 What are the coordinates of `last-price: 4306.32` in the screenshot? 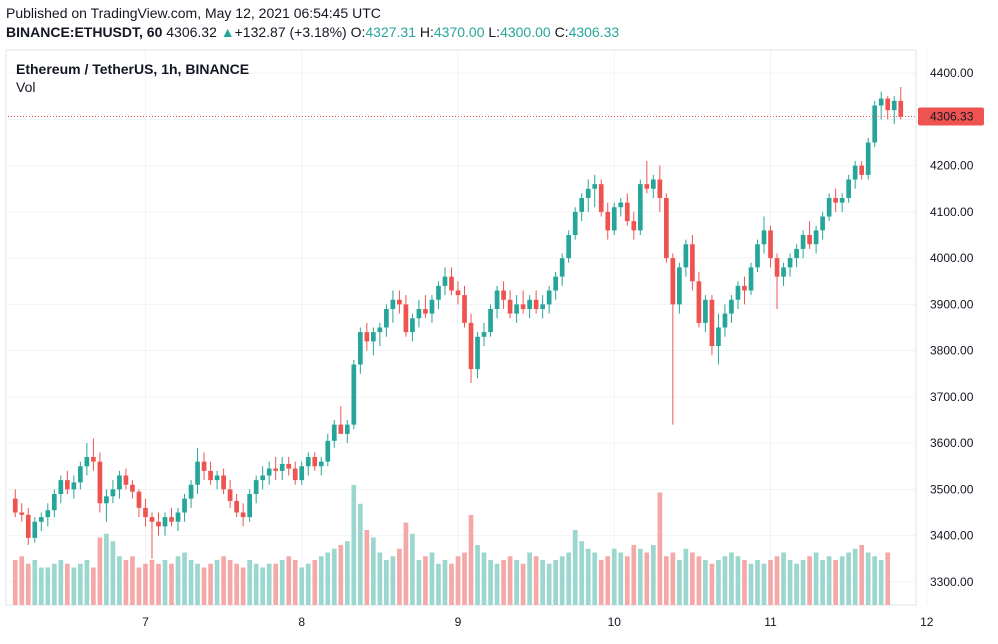 It's located at (191, 32).